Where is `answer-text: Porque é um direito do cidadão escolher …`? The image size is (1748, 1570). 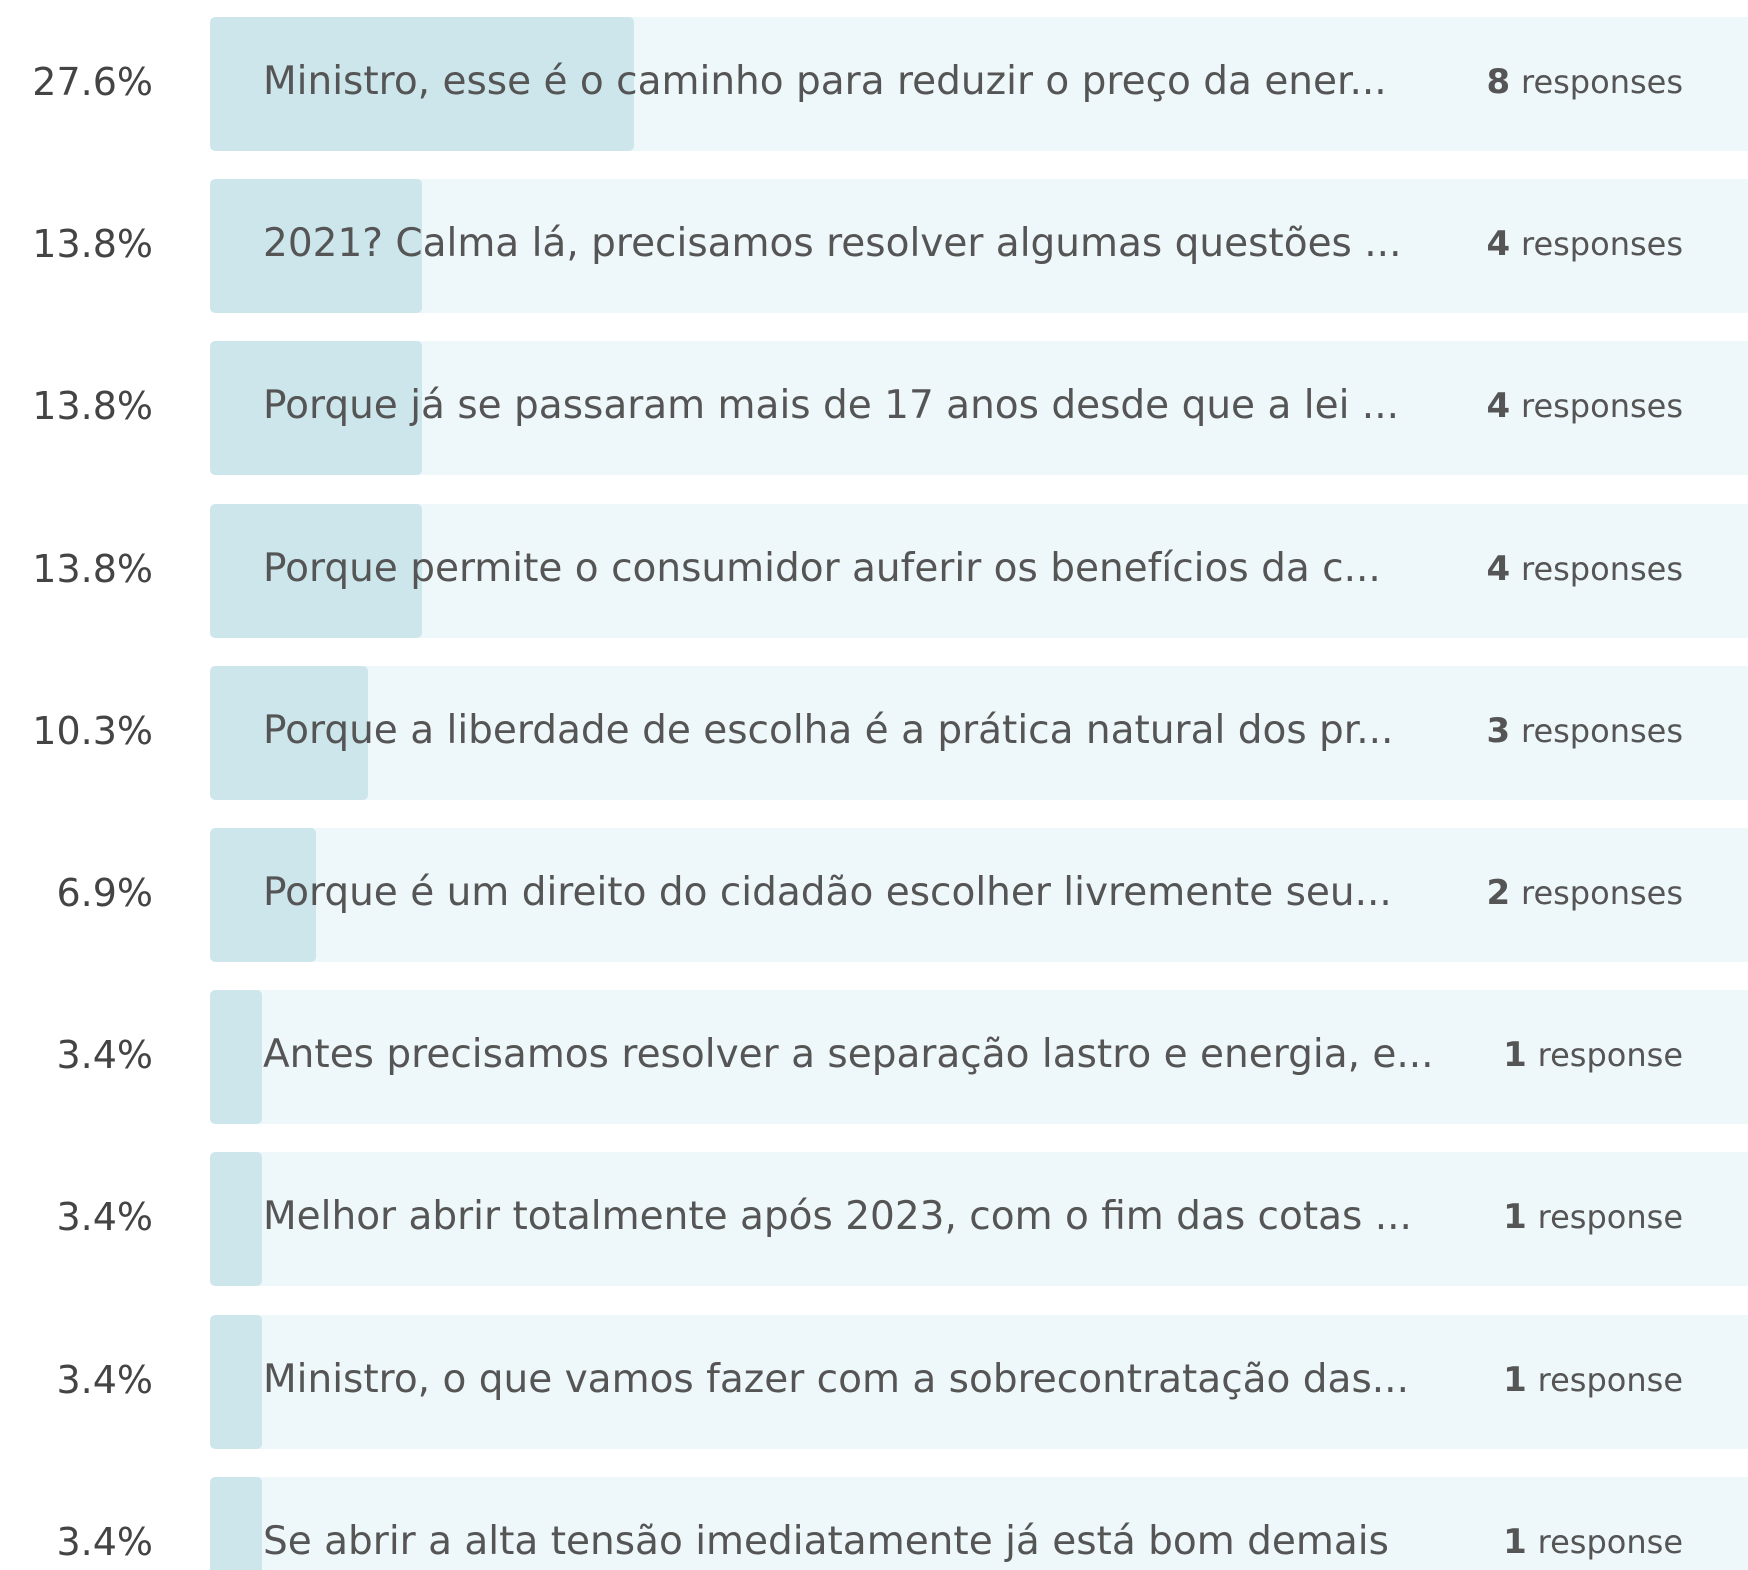 answer-text: Porque é um direito do cidadão escolher … is located at coordinates (827, 892).